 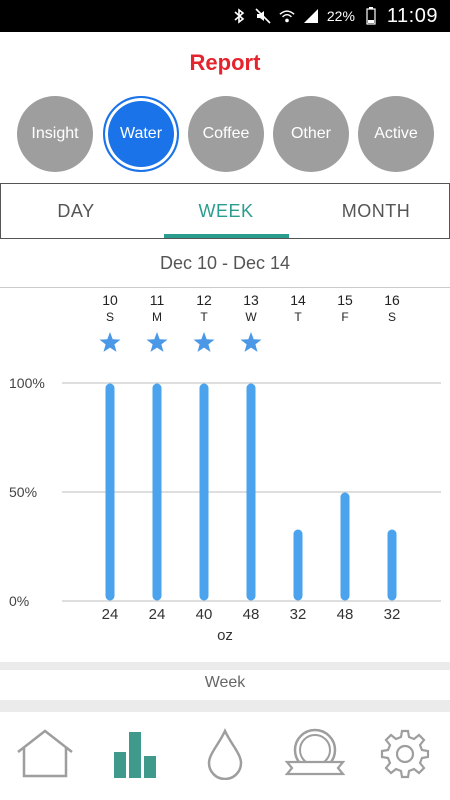 I want to click on active-tab-indicator, so click(x=226, y=236).